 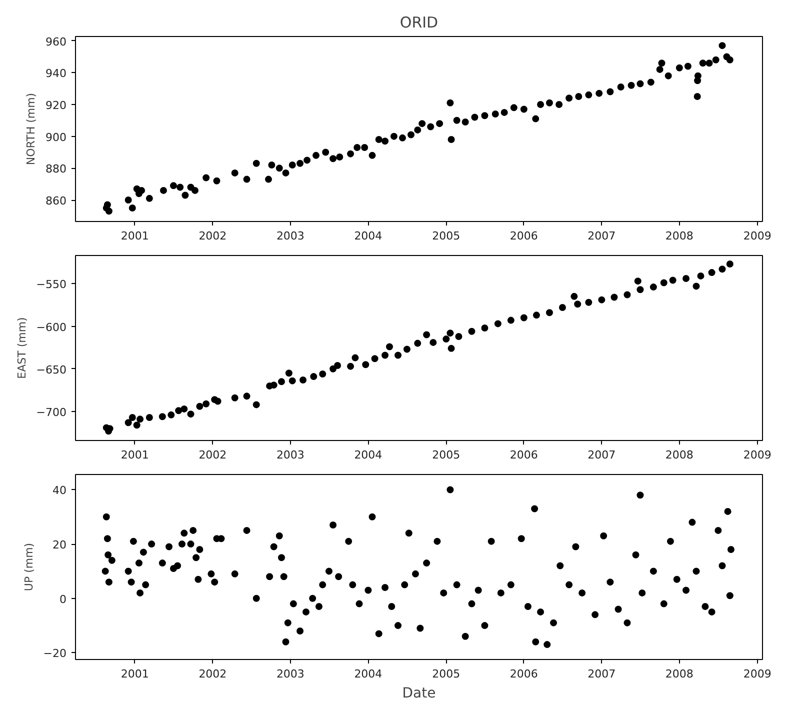 I want to click on y-tick-label: 960, so click(x=56, y=41).